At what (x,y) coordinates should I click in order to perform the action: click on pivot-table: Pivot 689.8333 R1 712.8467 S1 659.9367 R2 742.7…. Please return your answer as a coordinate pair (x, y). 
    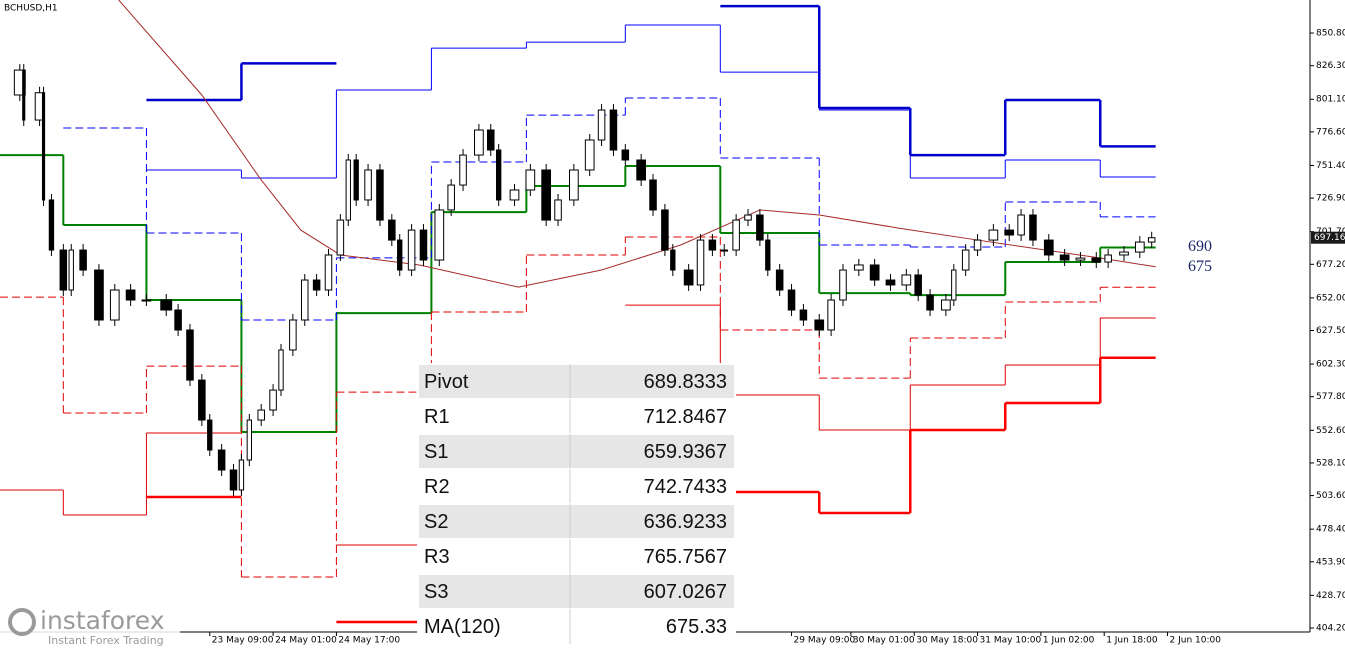
    Looking at the image, I should click on (576, 504).